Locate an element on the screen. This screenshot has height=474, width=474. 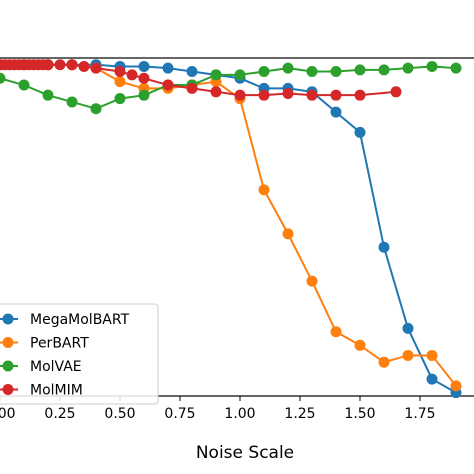
legend-item: MegaMolBART is located at coordinates (65, 320).